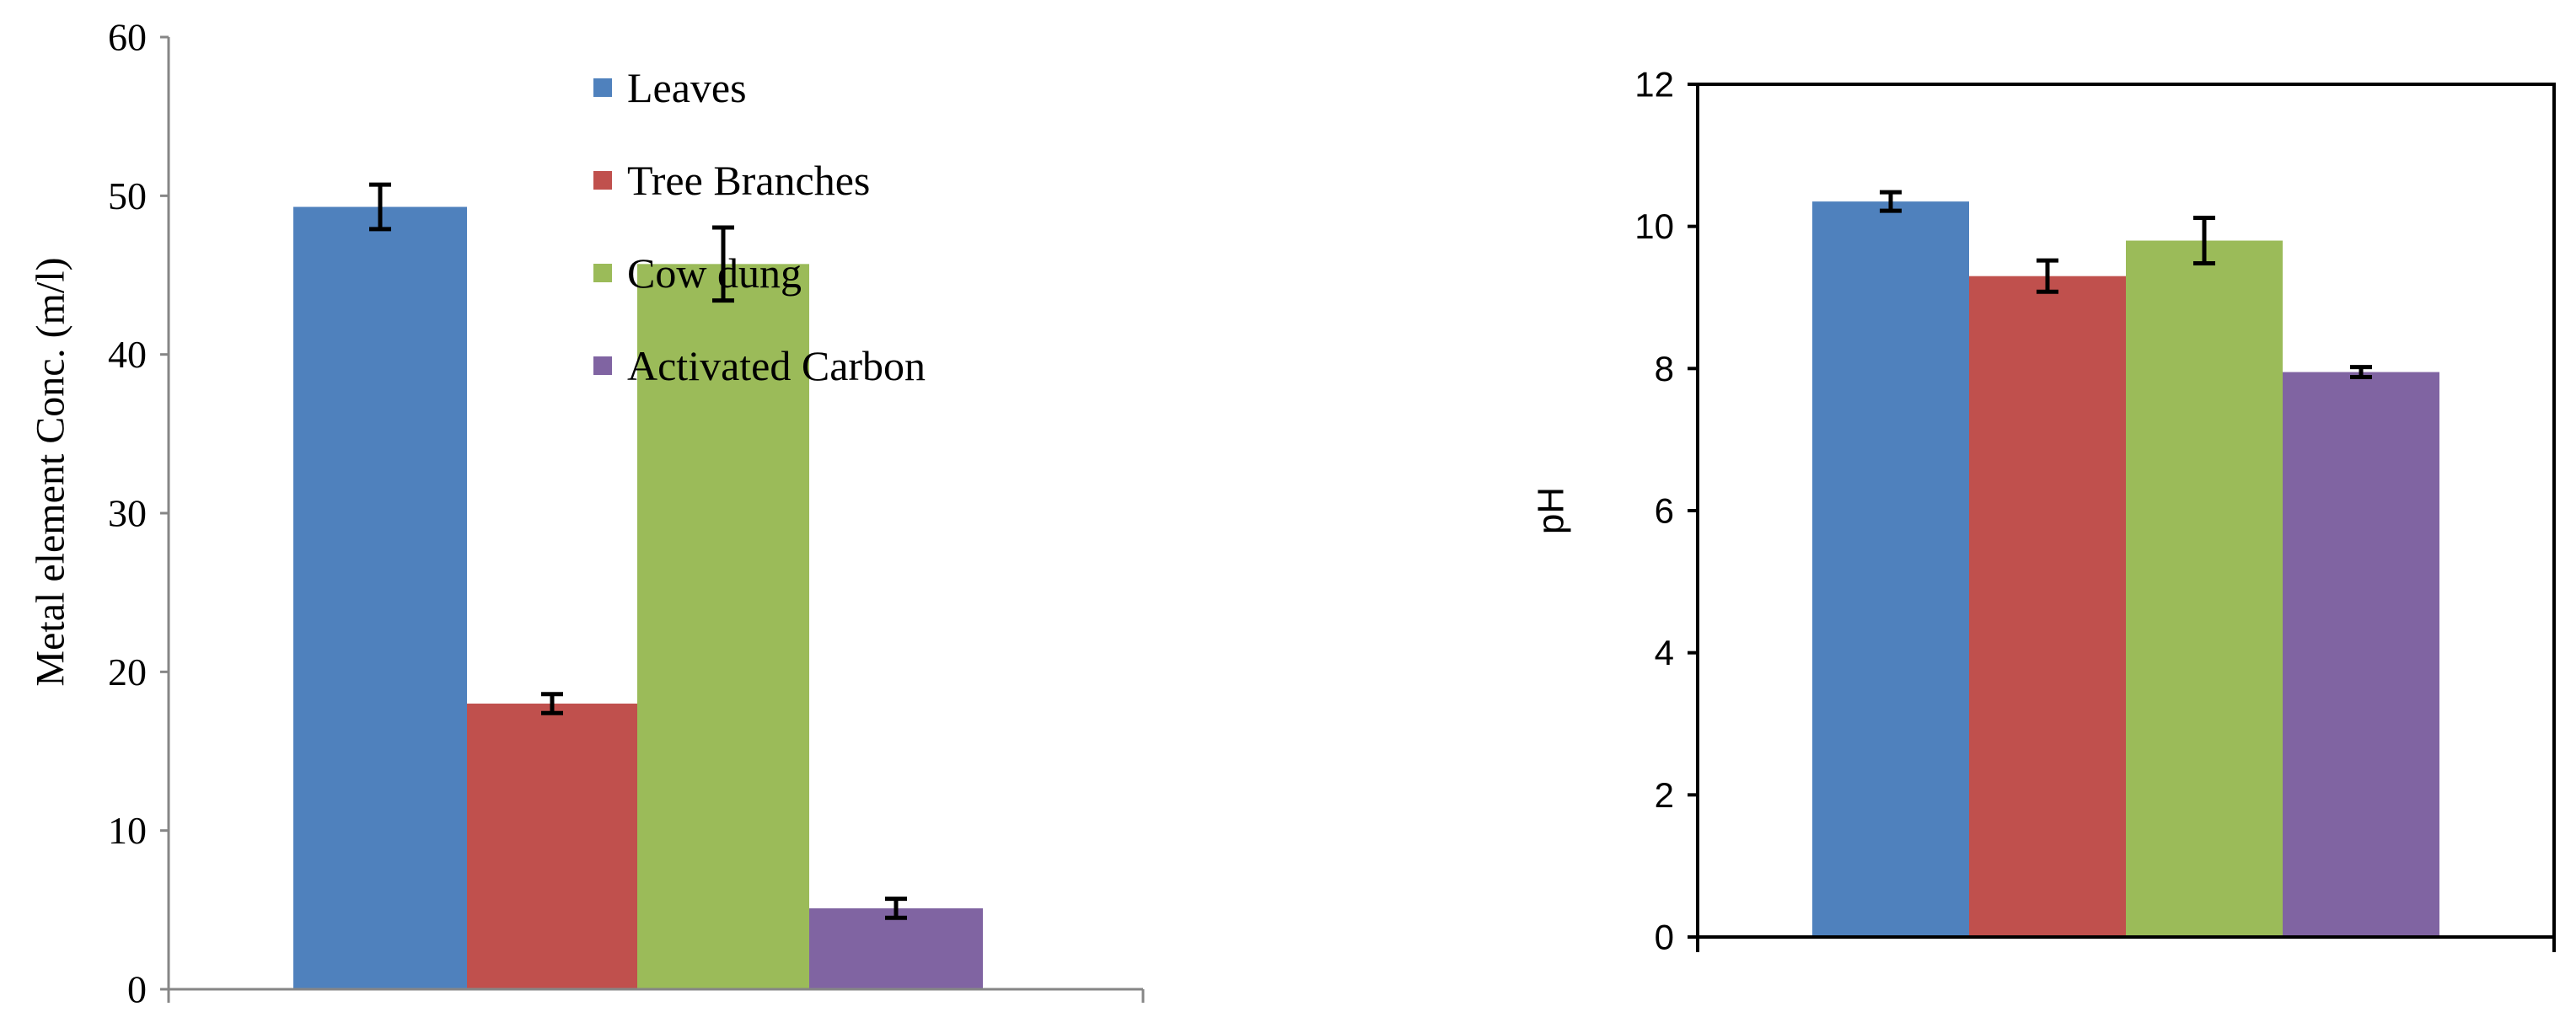 This screenshot has height=1028, width=2576. What do you see at coordinates (1654, 84) in the screenshot?
I see `y-tick-label: 12` at bounding box center [1654, 84].